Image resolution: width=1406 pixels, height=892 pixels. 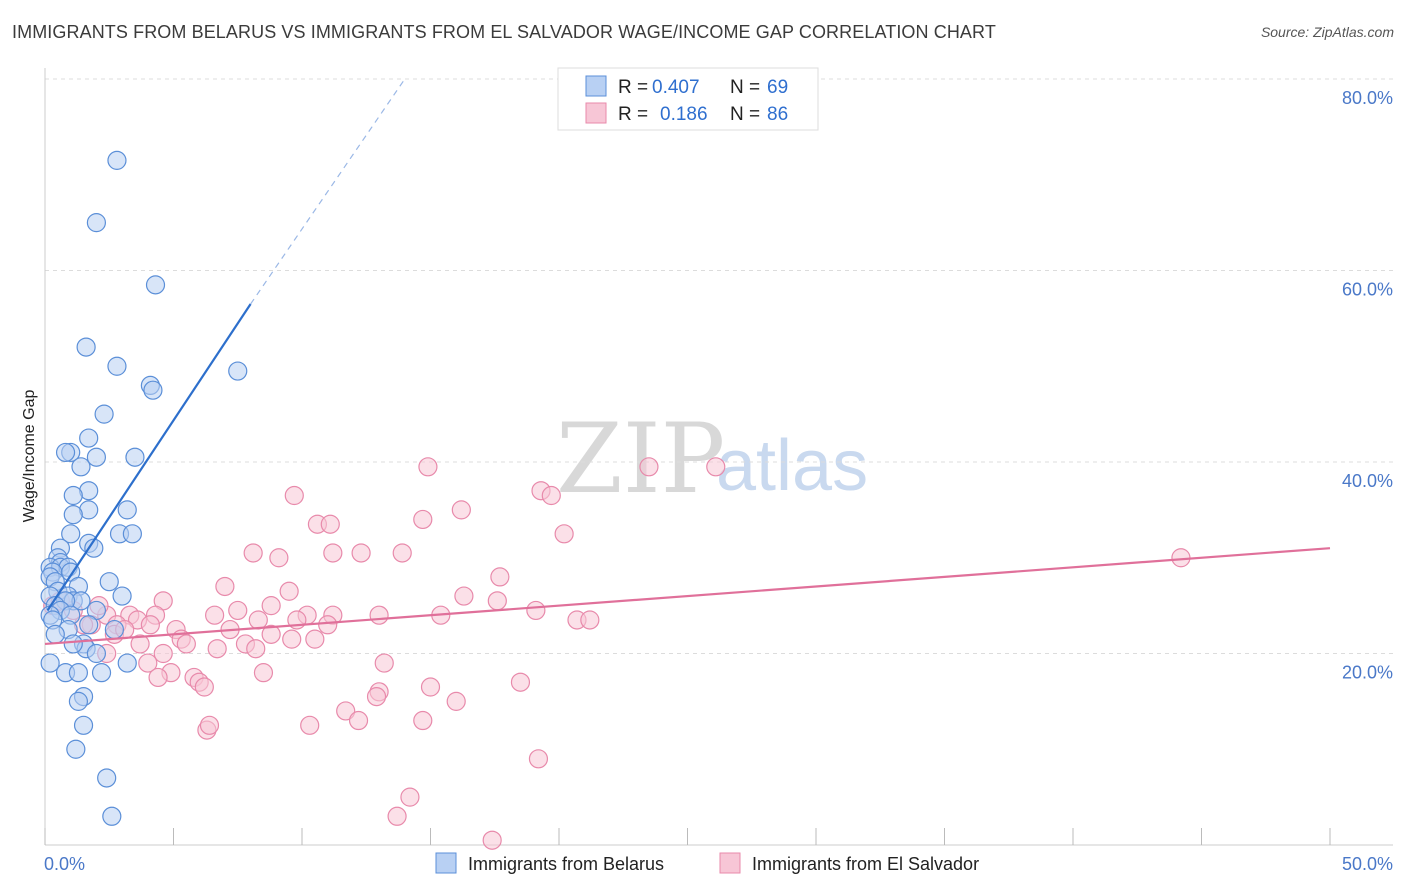 What do you see at coordinates (633, 114) in the screenshot?
I see `legend-r-label-elsalvador: R =` at bounding box center [633, 114].